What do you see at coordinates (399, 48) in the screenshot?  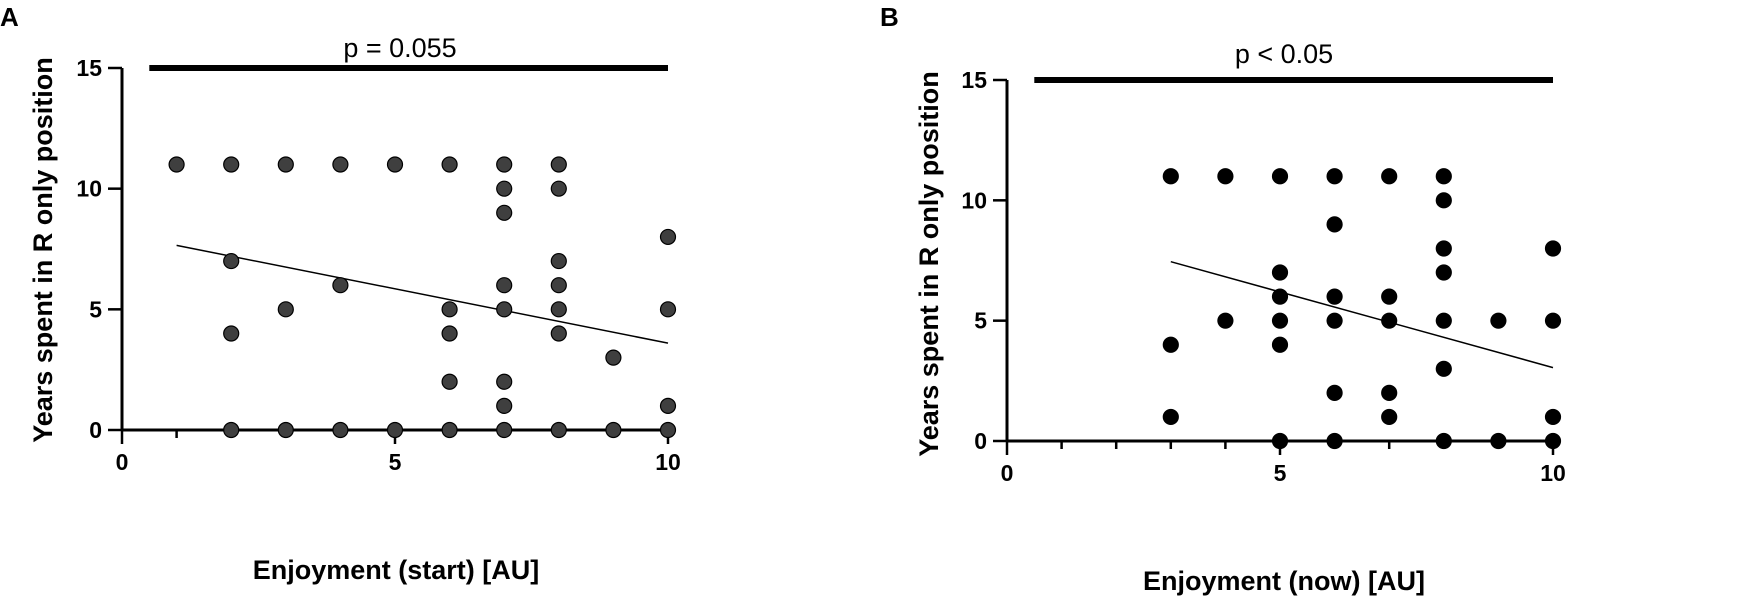 I see `p-value-annotation: p = 0.055` at bounding box center [399, 48].